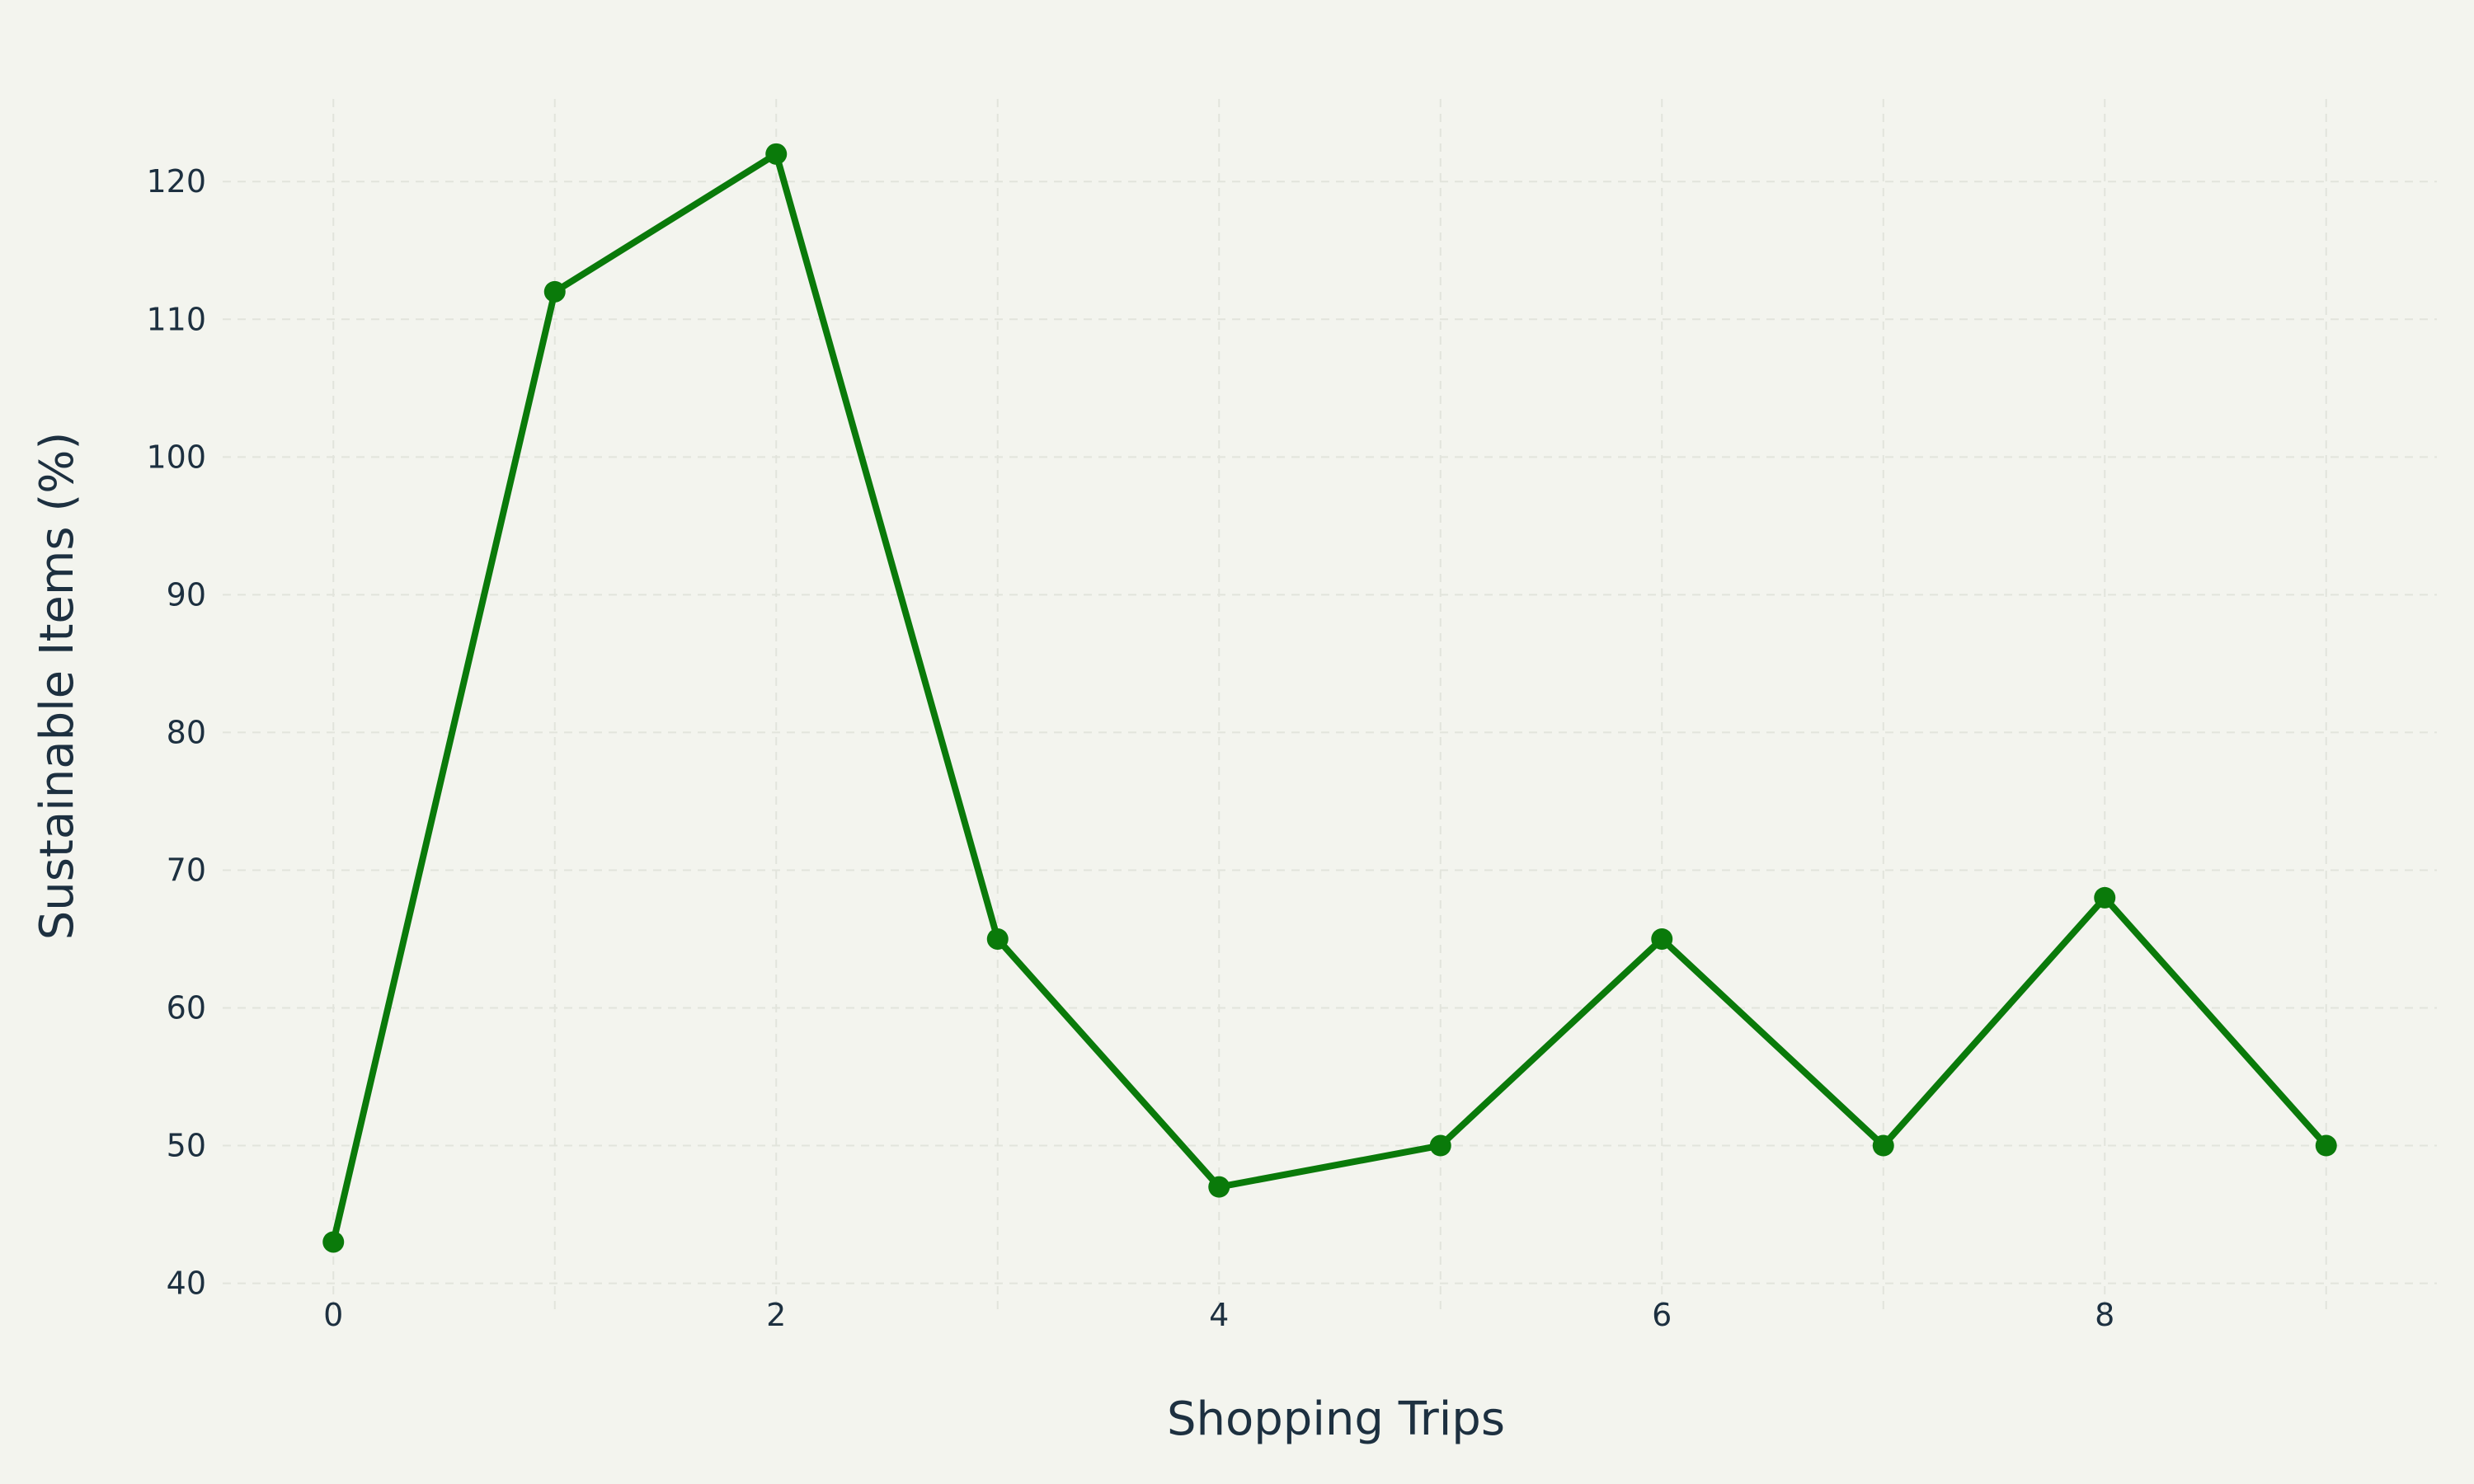 This screenshot has width=2474, height=1484. I want to click on x-tick-label: 8, so click(2104, 1315).